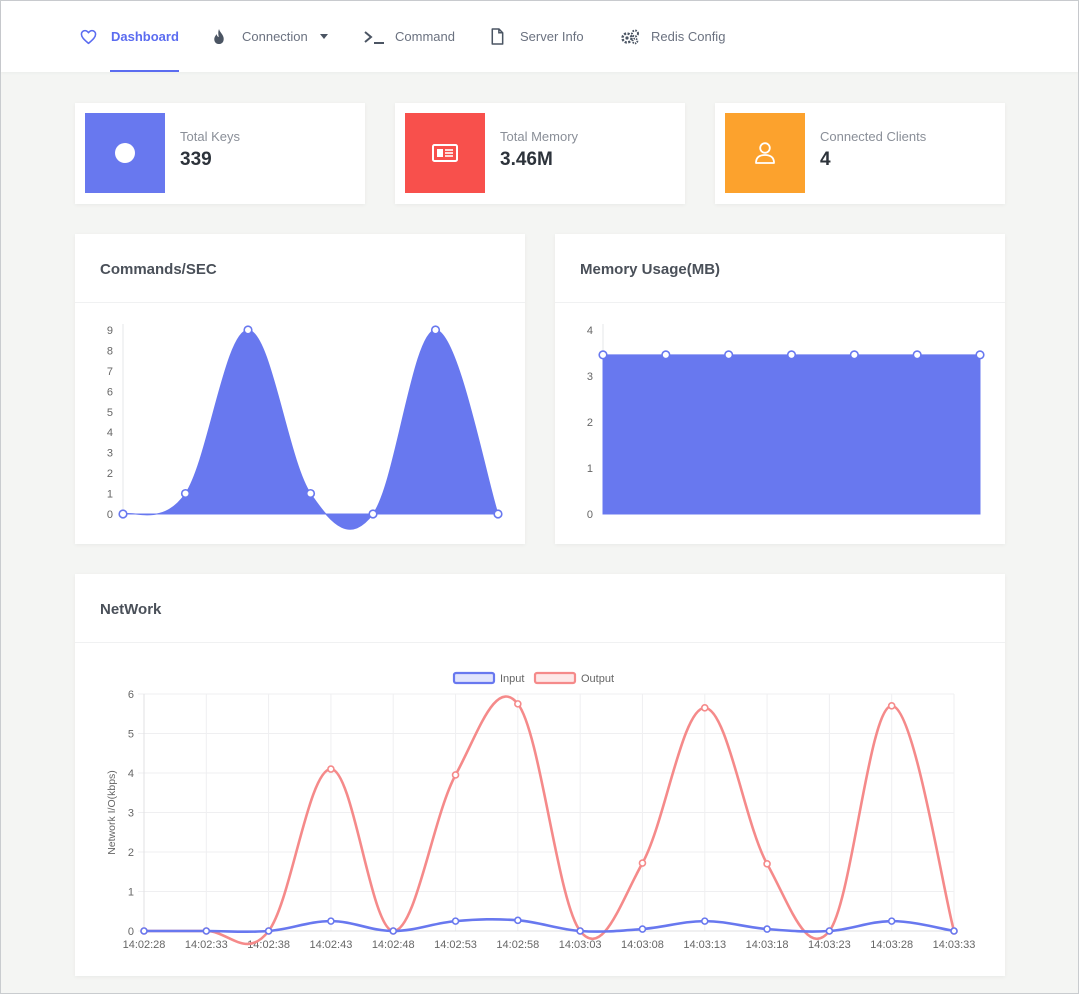 The image size is (1079, 994). Describe the element at coordinates (275, 36) in the screenshot. I see `nav-connection-label: Connection` at that location.